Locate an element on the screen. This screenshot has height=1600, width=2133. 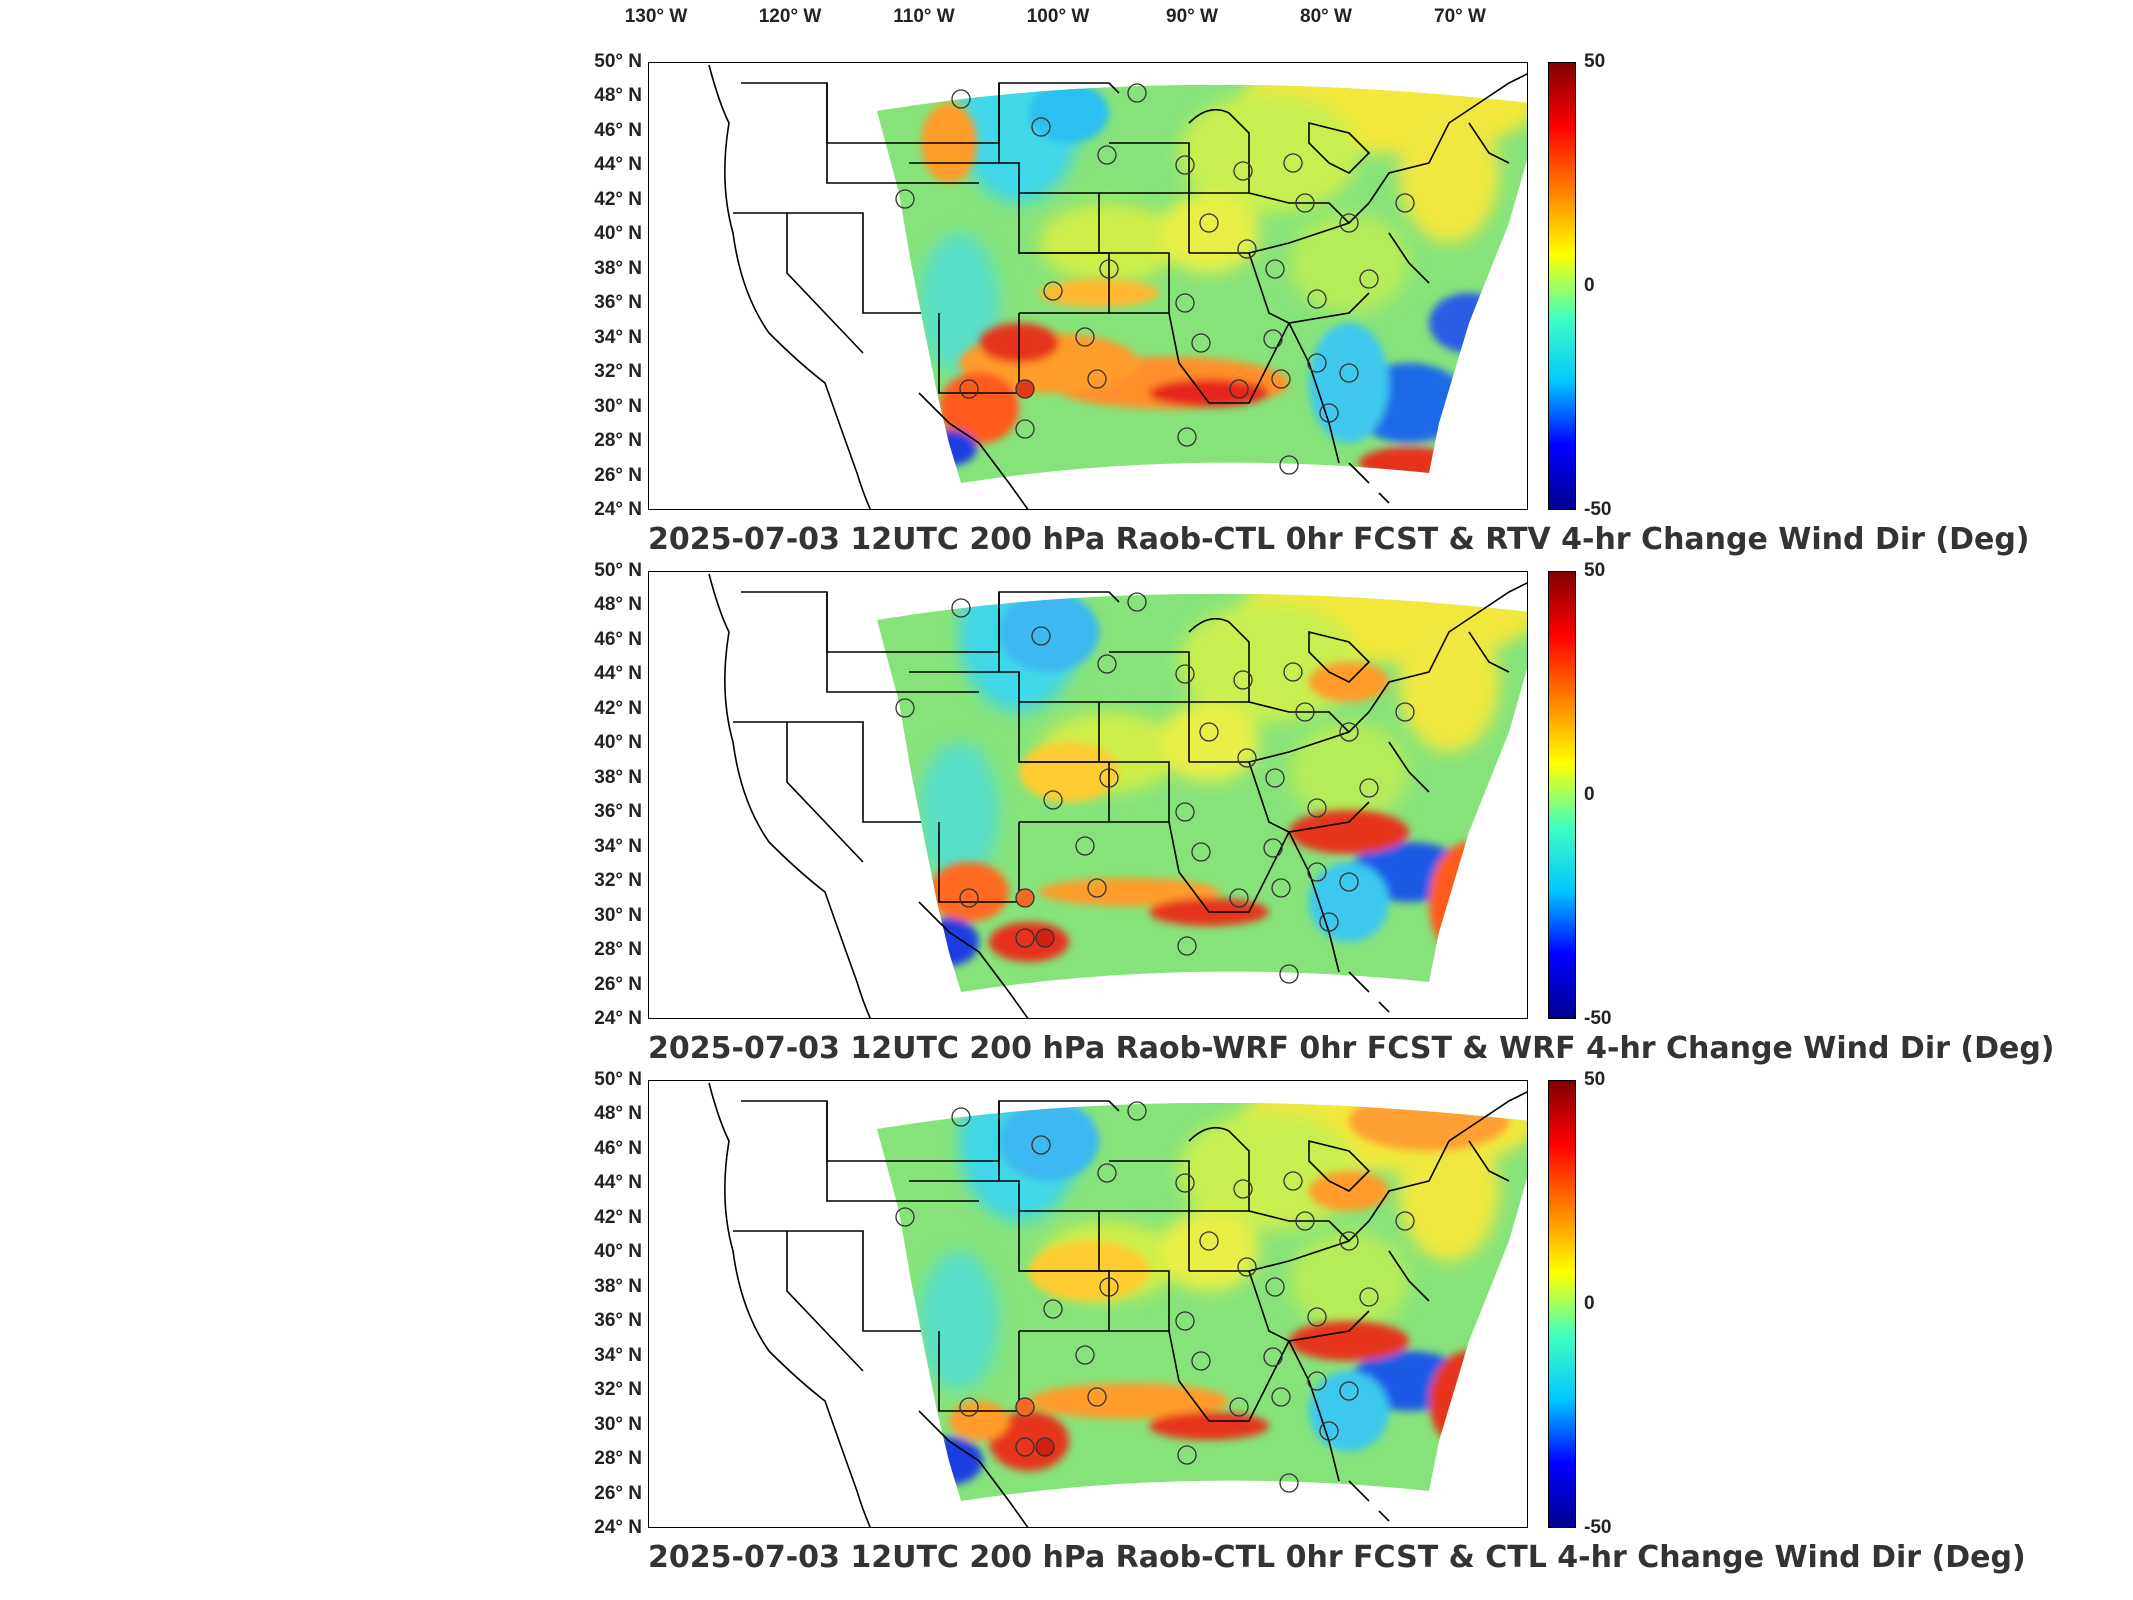
lon-label: 110° W is located at coordinates (924, 16).